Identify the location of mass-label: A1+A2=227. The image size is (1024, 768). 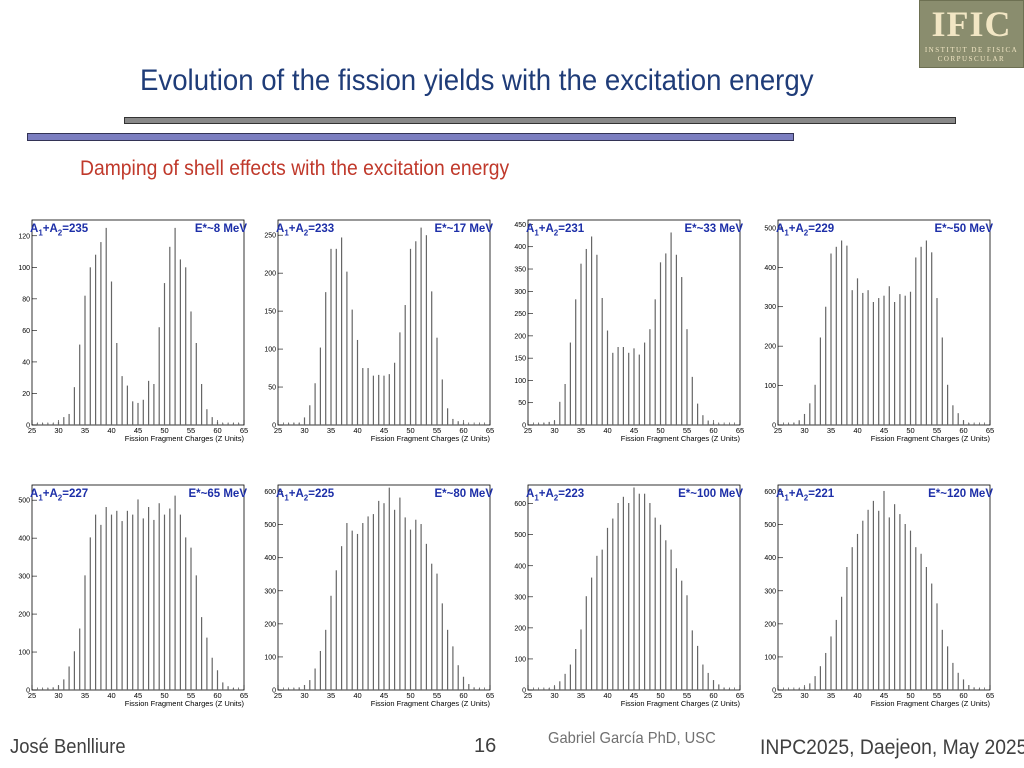
(59, 495).